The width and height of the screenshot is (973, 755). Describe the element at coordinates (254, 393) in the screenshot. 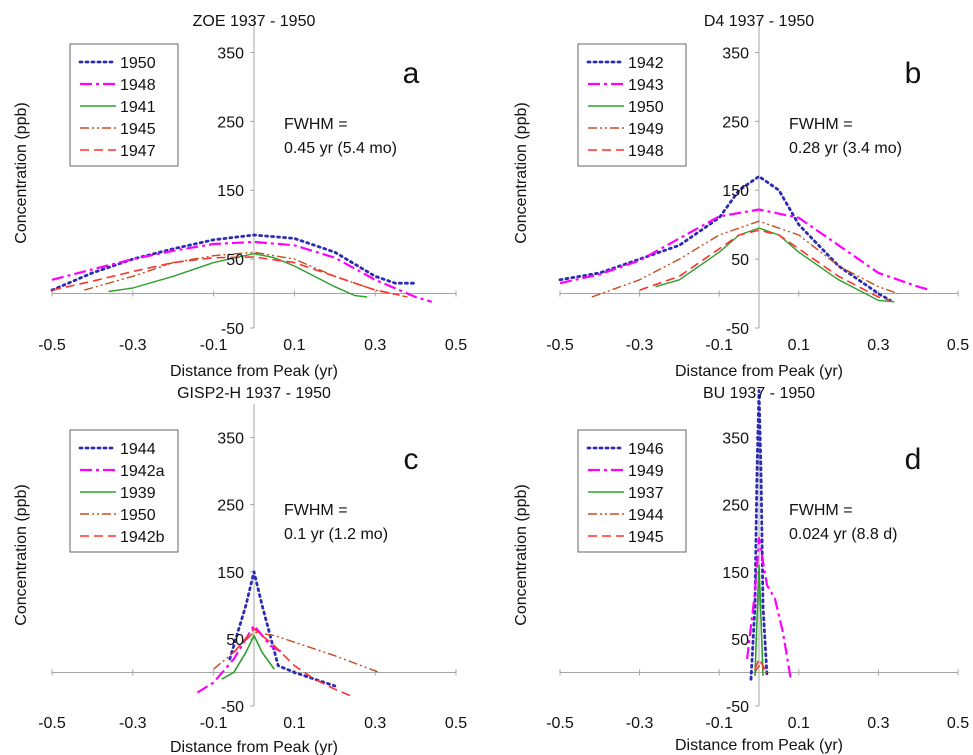

I see `chart-title: GISP2-H 1937 - 1950` at that location.